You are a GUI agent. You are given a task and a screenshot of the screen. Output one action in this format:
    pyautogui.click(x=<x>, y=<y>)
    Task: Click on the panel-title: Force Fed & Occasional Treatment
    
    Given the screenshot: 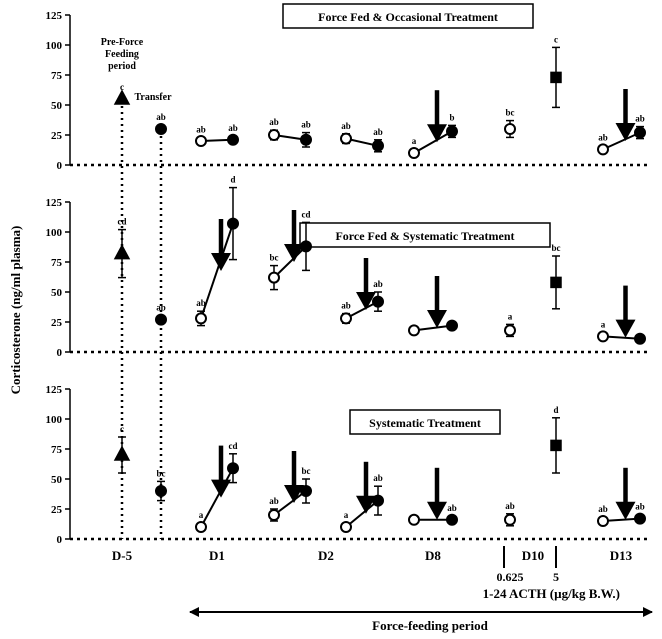 What is the action you would take?
    pyautogui.click(x=408, y=17)
    